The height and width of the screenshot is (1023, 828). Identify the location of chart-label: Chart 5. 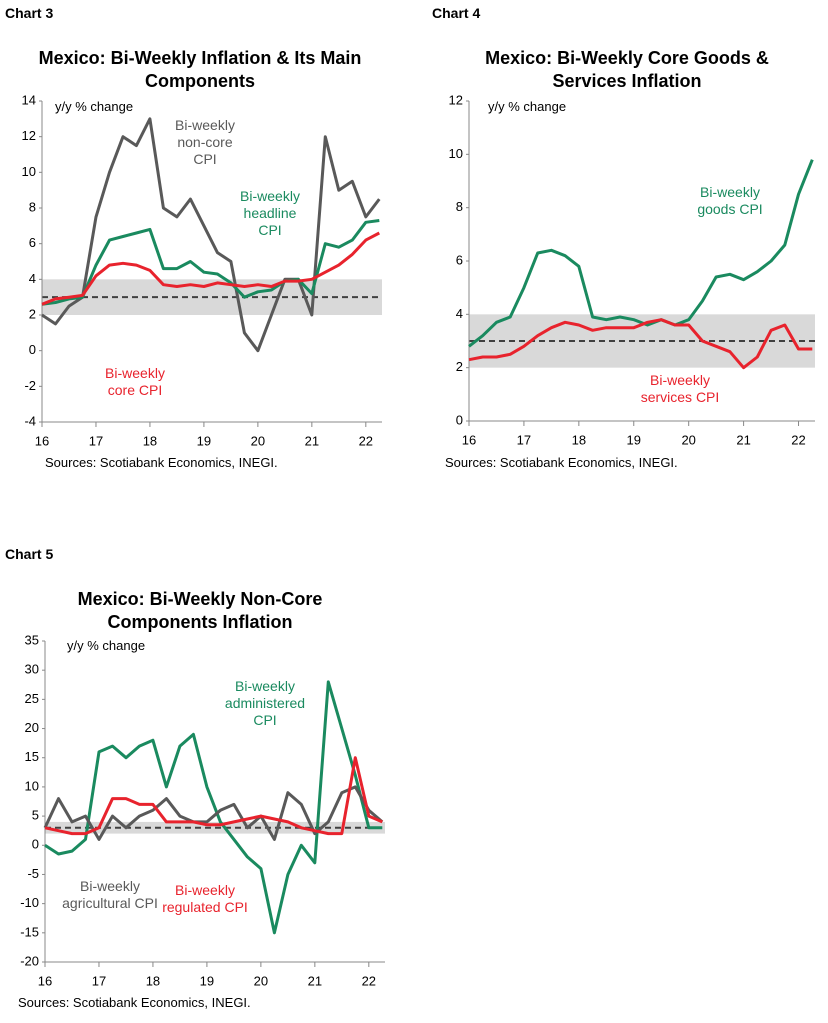
(29, 554).